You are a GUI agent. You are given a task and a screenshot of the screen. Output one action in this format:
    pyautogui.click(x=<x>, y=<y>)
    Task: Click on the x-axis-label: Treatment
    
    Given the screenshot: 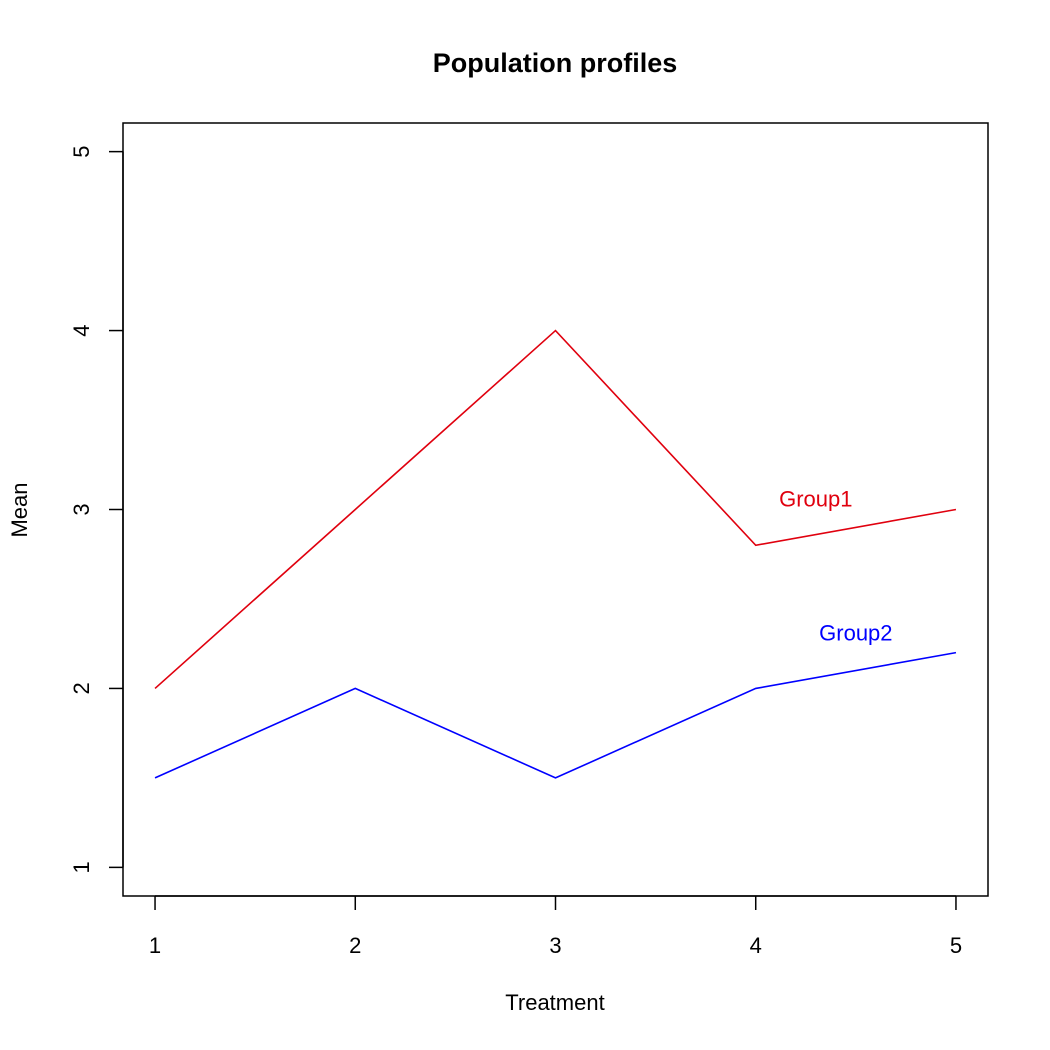 What is the action you would take?
    pyautogui.click(x=554, y=1002)
    